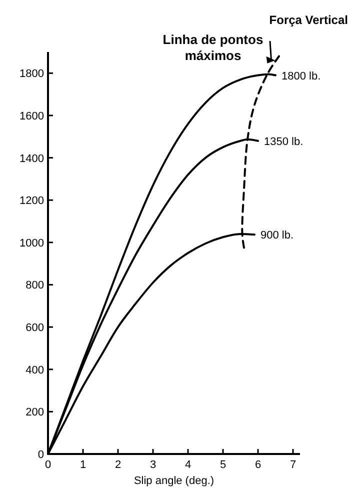  I want to click on y-tick-label: 800, so click(35, 286).